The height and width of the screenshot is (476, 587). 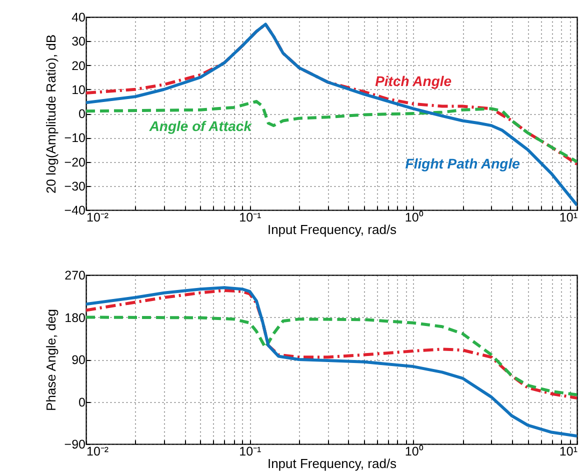 I want to click on y-tick-label: −90, so click(x=75, y=445).